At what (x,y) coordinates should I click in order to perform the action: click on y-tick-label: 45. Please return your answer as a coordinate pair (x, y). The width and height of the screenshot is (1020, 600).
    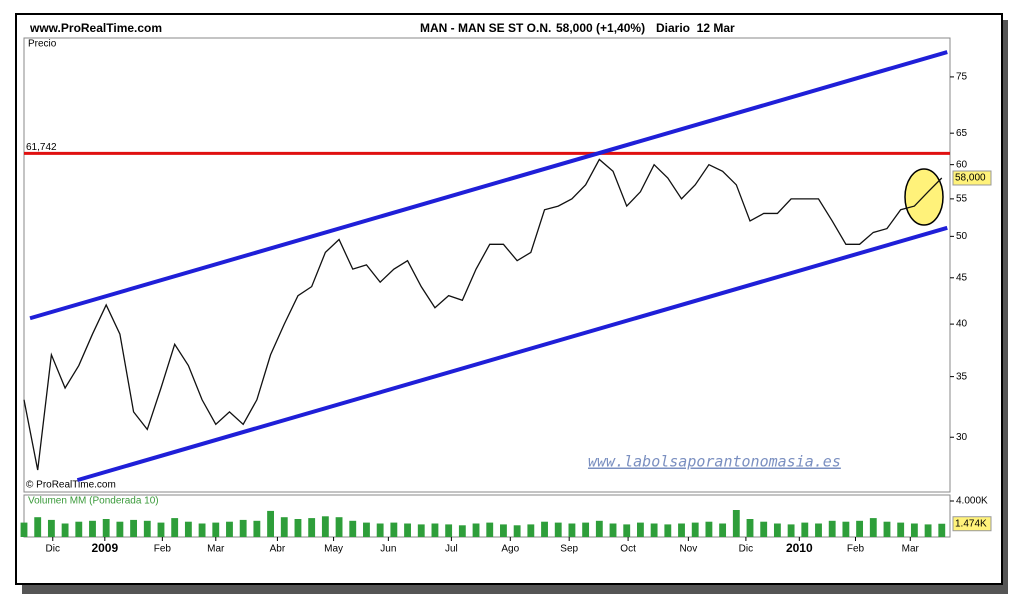
    Looking at the image, I should click on (962, 277).